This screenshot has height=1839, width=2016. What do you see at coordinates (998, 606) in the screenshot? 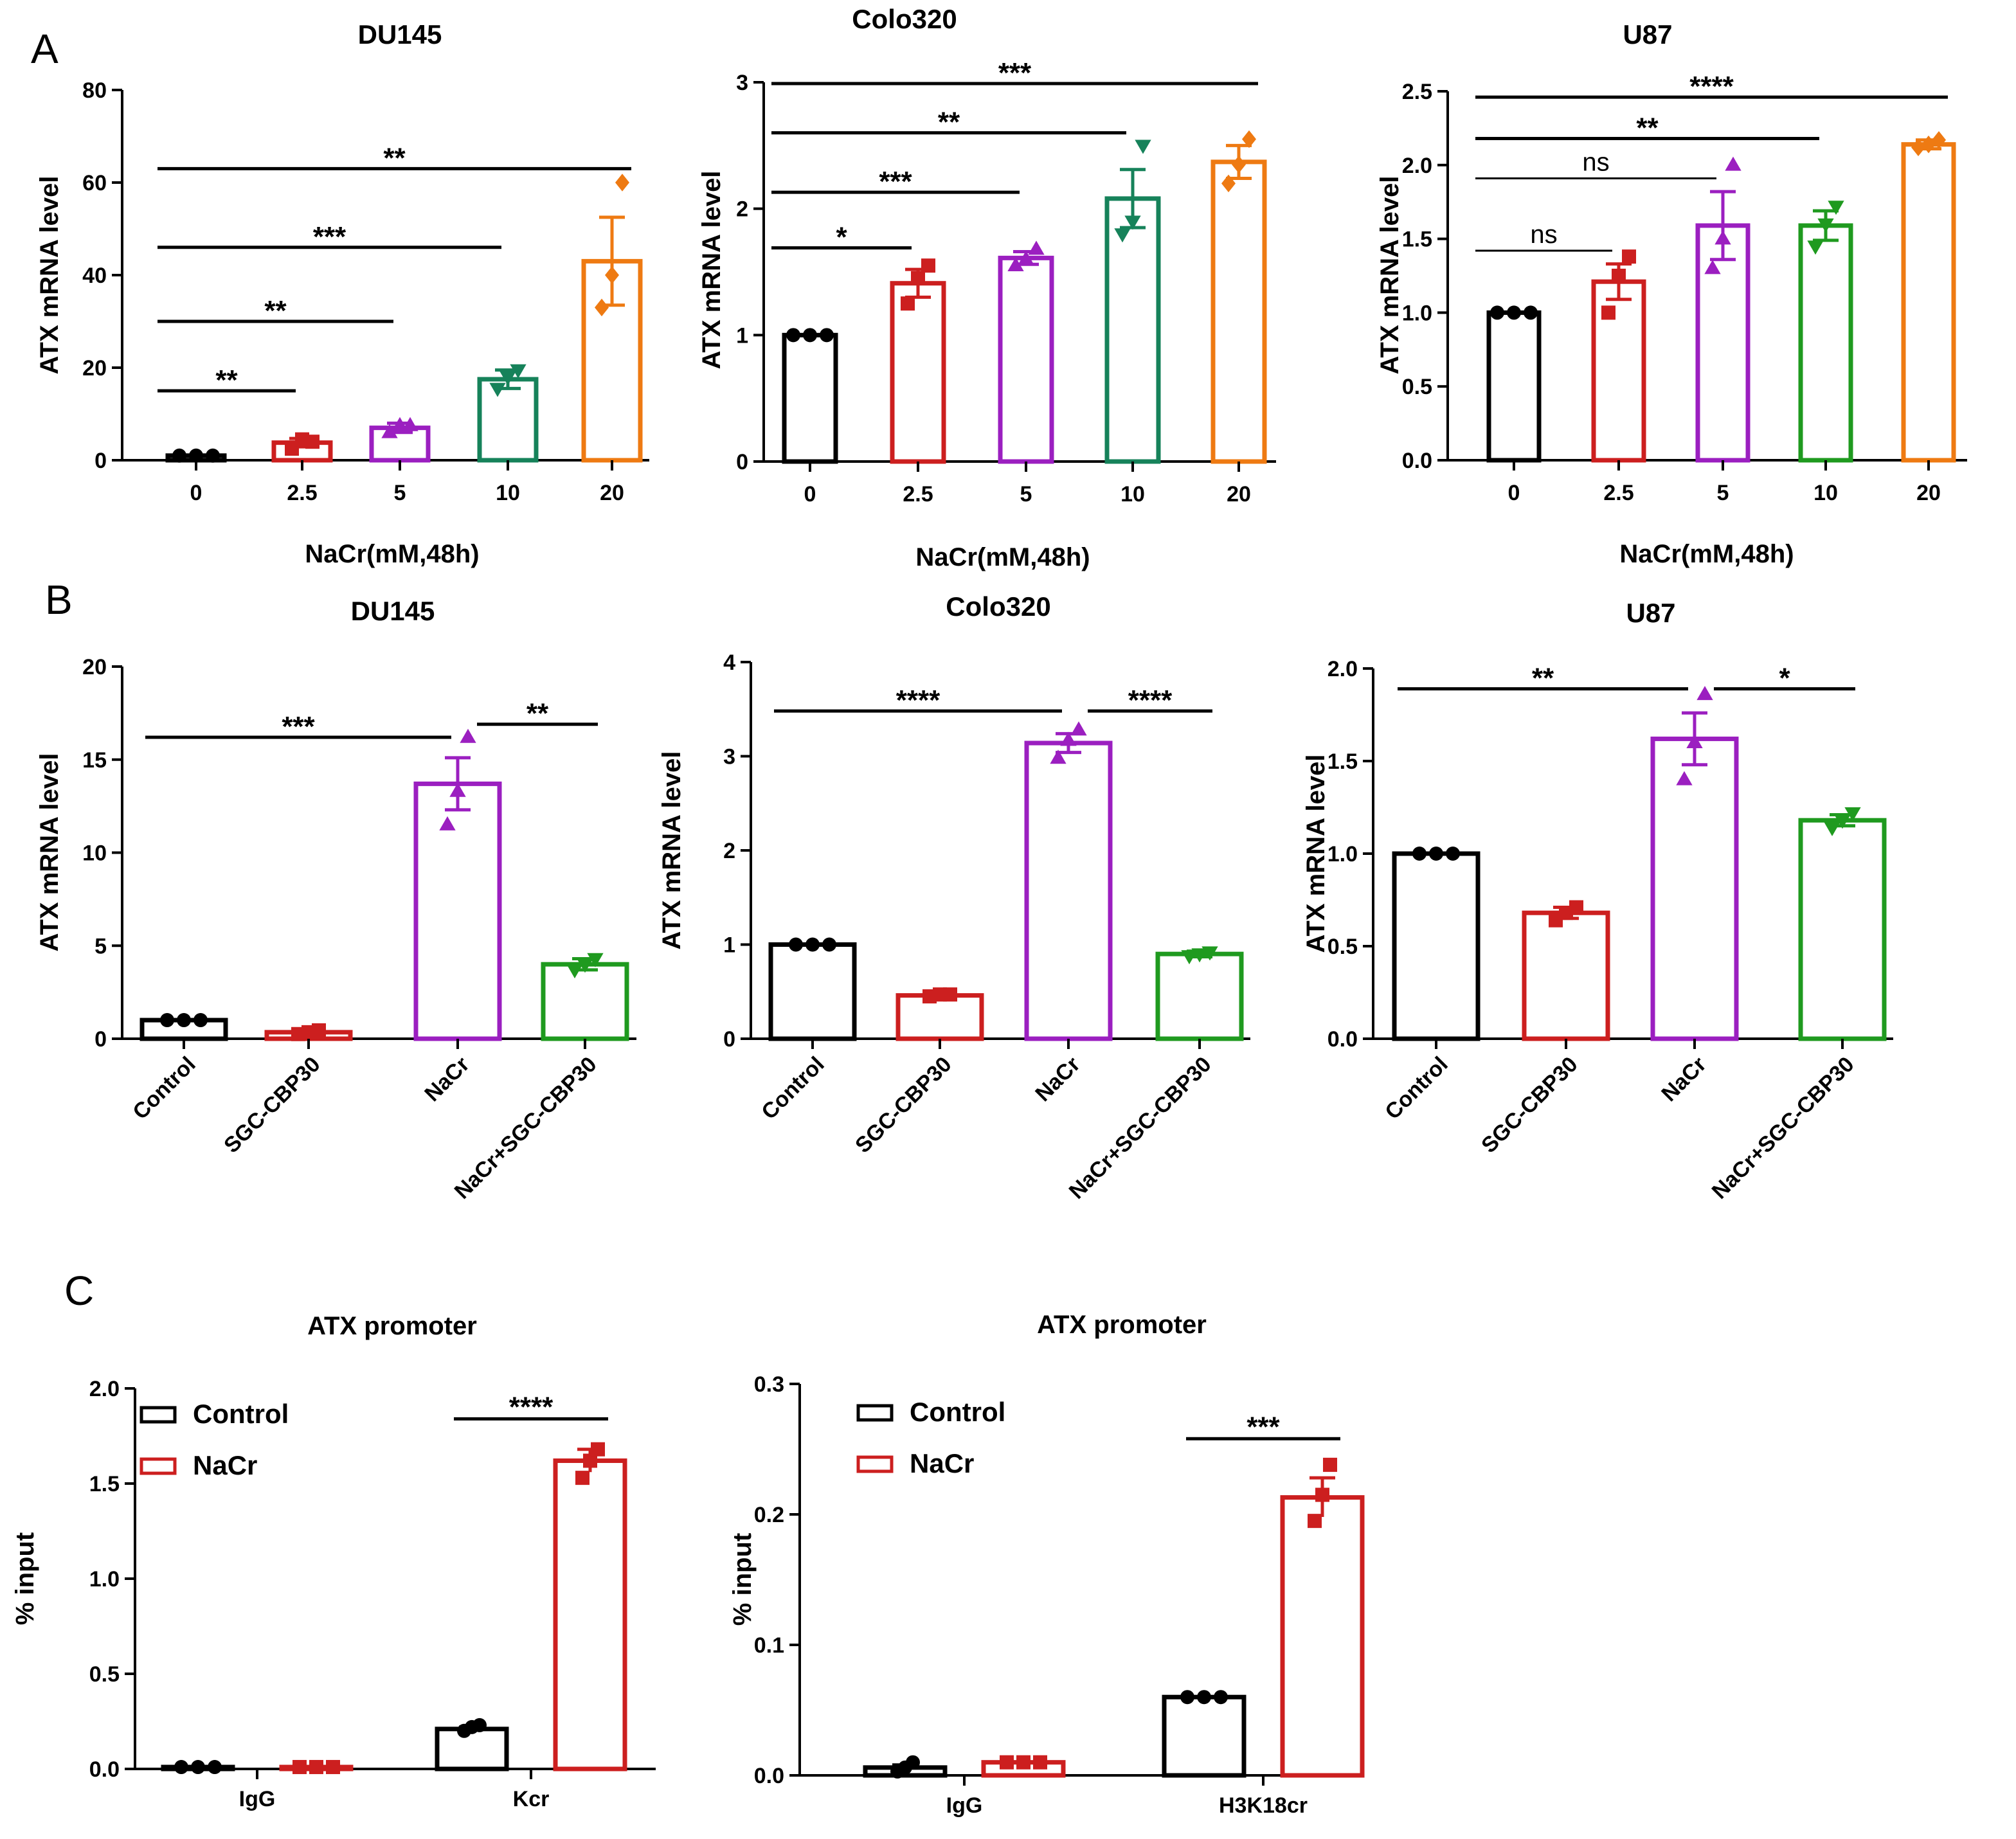
I see `chart-title: Colo320` at bounding box center [998, 606].